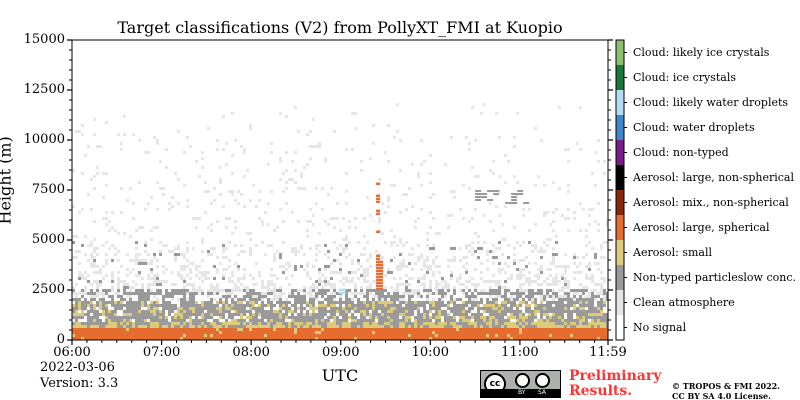 This screenshot has height=400, width=800. I want to click on copyright-line-2: CC BY SA 4.0 License., so click(721, 395).